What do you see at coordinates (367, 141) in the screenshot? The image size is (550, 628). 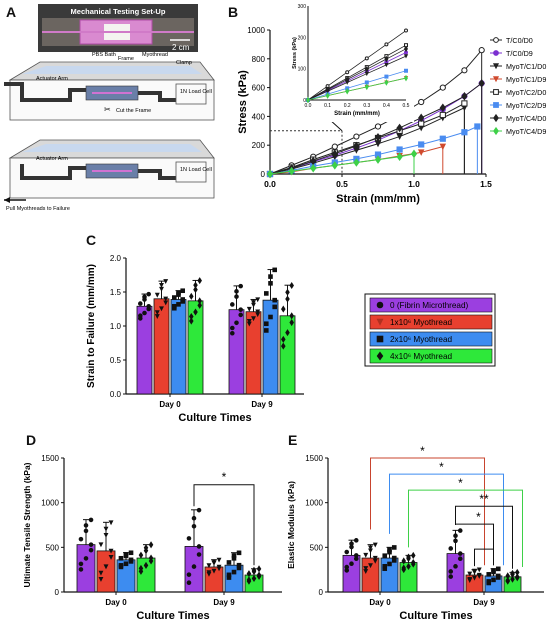 I see `series-line` at bounding box center [367, 141].